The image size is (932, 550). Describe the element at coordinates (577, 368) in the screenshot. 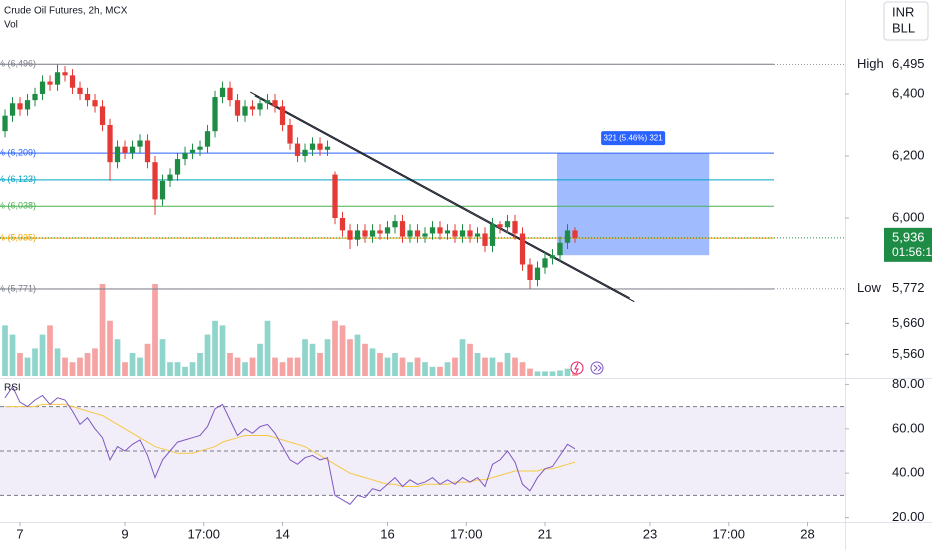

I see `alert-icon` at that location.